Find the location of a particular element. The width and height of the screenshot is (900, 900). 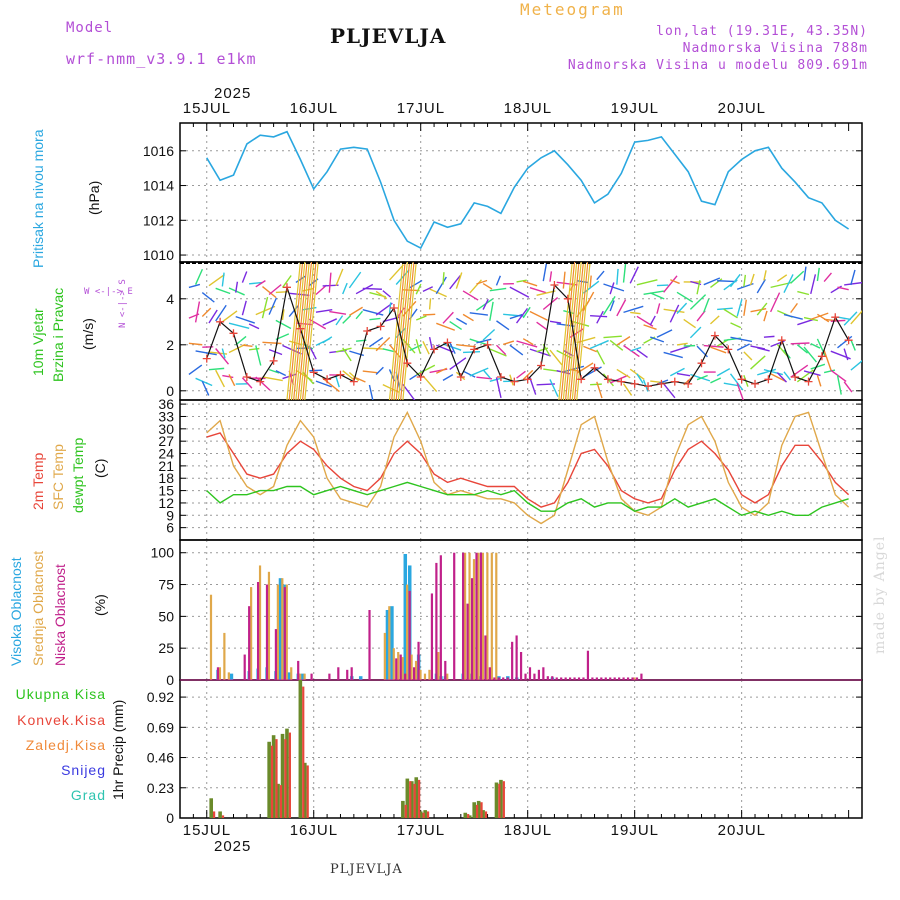

wind-arrows is located at coordinates (525, 331).